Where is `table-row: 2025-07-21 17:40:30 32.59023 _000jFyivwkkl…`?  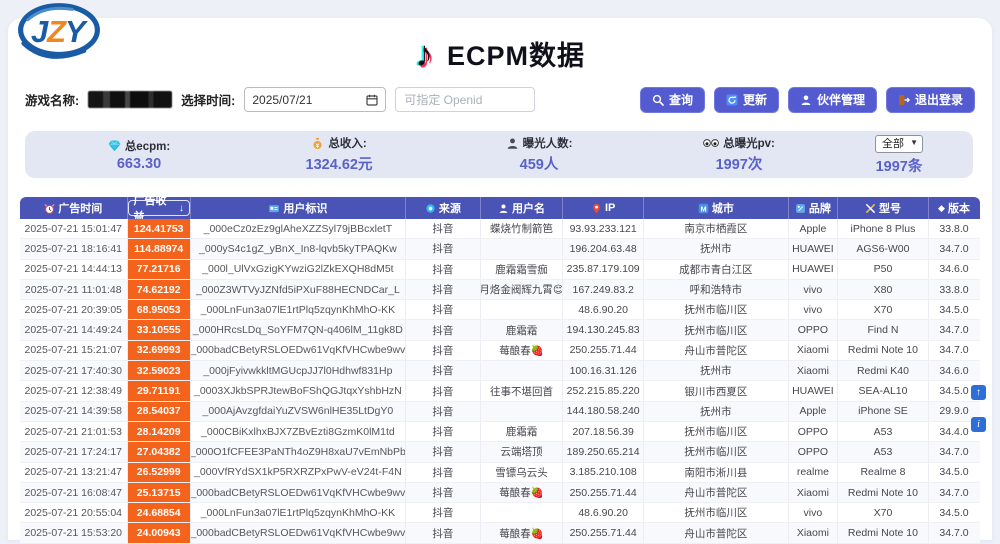
table-row: 2025-07-21 17:40:30 32.59023 _000jFyivwkkl… is located at coordinates (500, 371).